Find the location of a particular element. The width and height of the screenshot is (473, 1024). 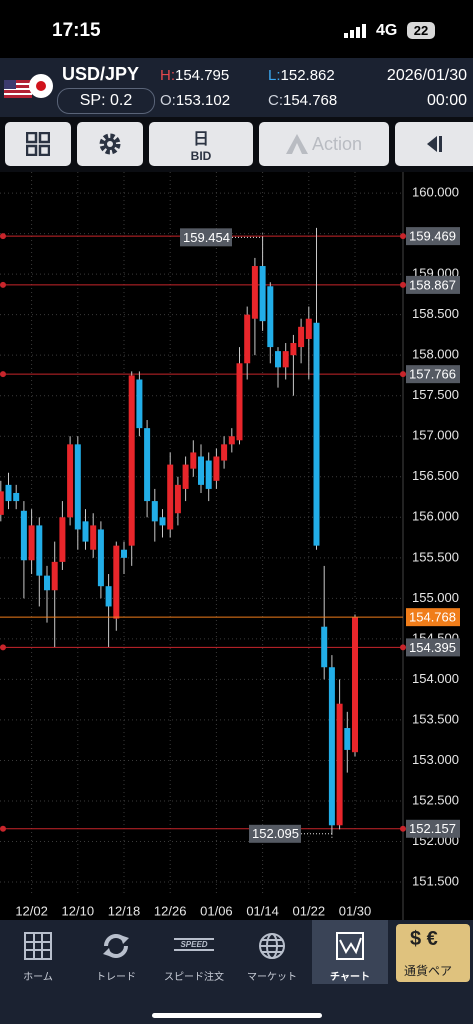

nav-label: ホーム is located at coordinates (38, 977).